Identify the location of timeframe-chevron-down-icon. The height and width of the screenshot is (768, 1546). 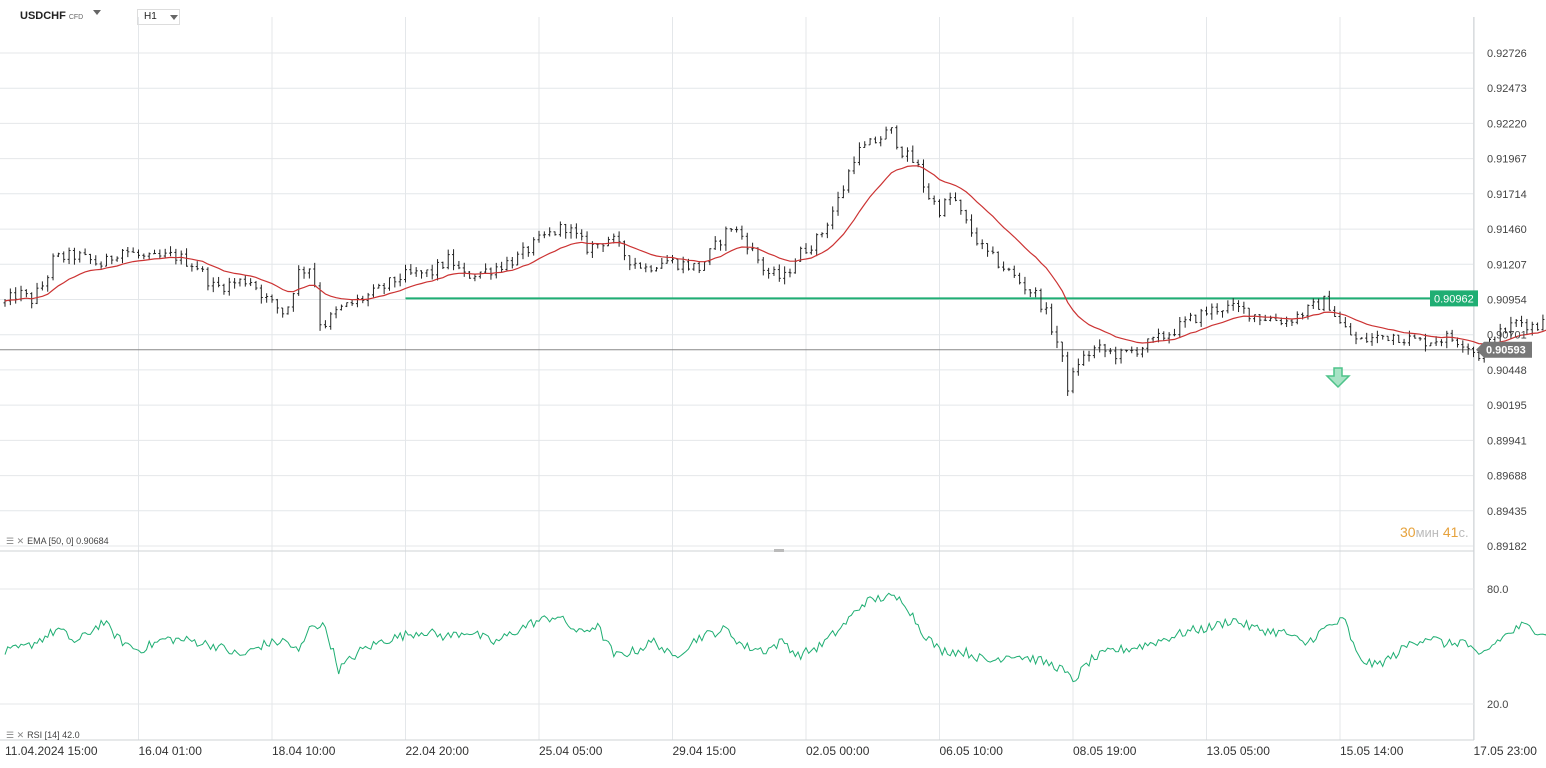
(174, 17).